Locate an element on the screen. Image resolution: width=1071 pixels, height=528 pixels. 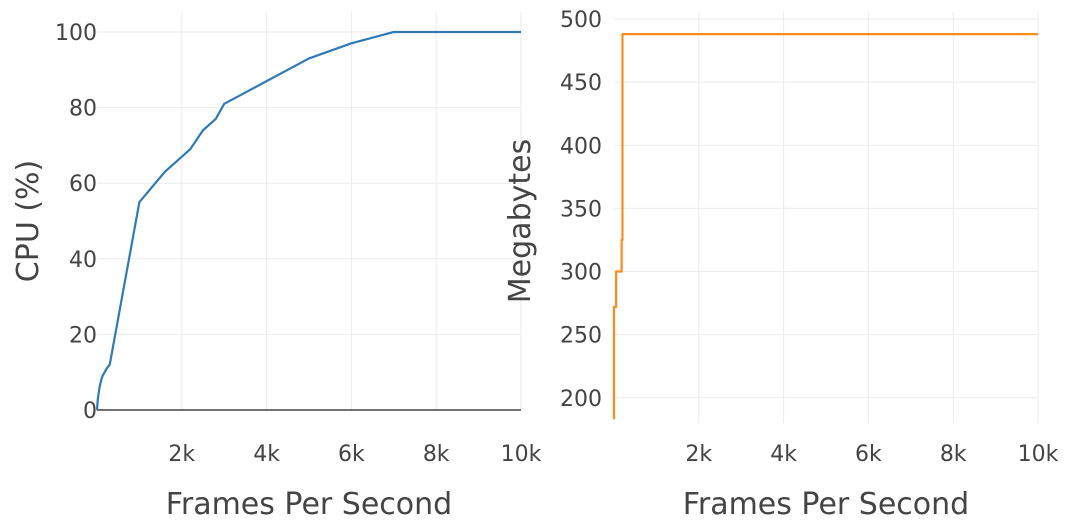
memory-y-tick-label: 300 is located at coordinates (581, 273).